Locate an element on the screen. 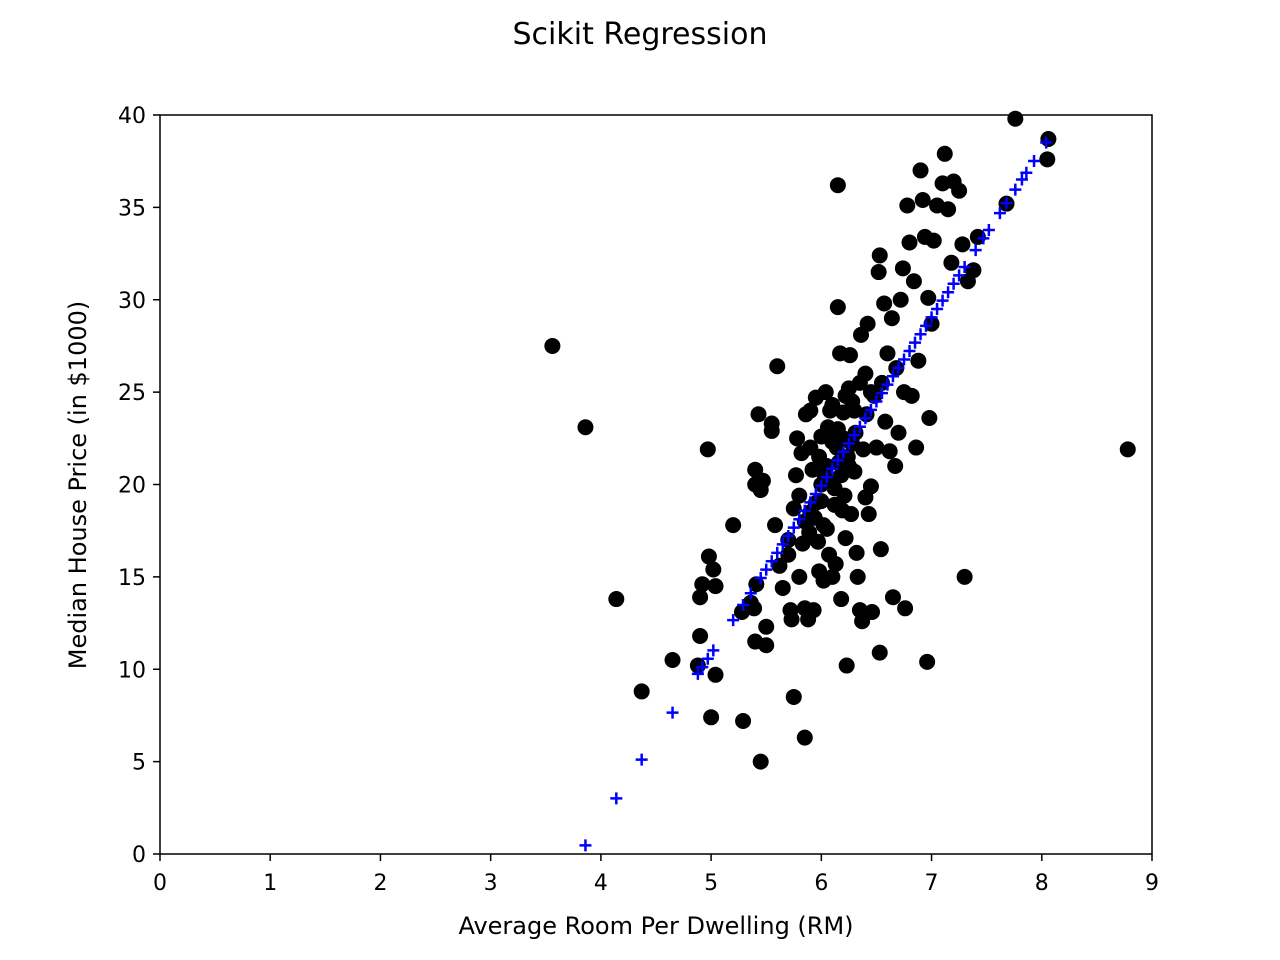  y-axis-label: Median House Price (in $1000) is located at coordinates (78, 485).